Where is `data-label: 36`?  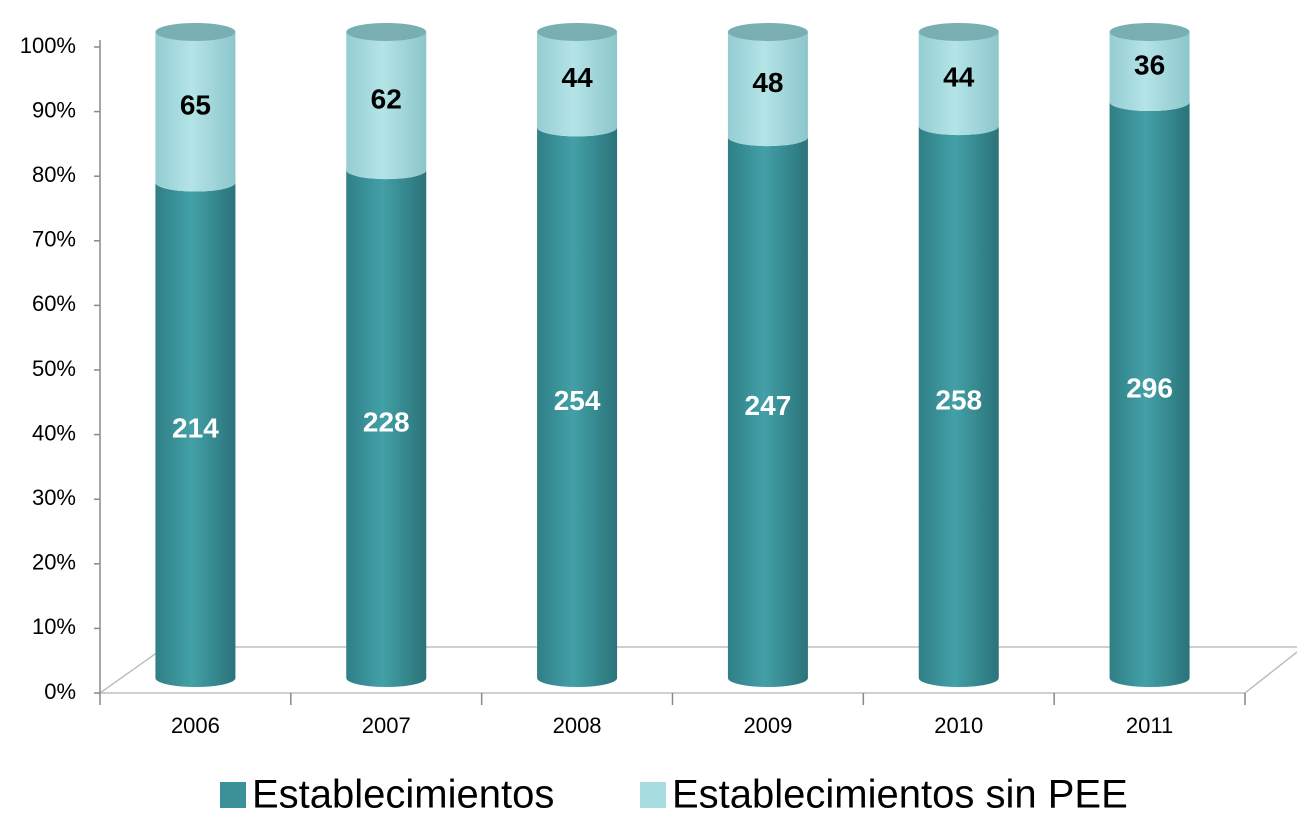
data-label: 36 is located at coordinates (1149, 64).